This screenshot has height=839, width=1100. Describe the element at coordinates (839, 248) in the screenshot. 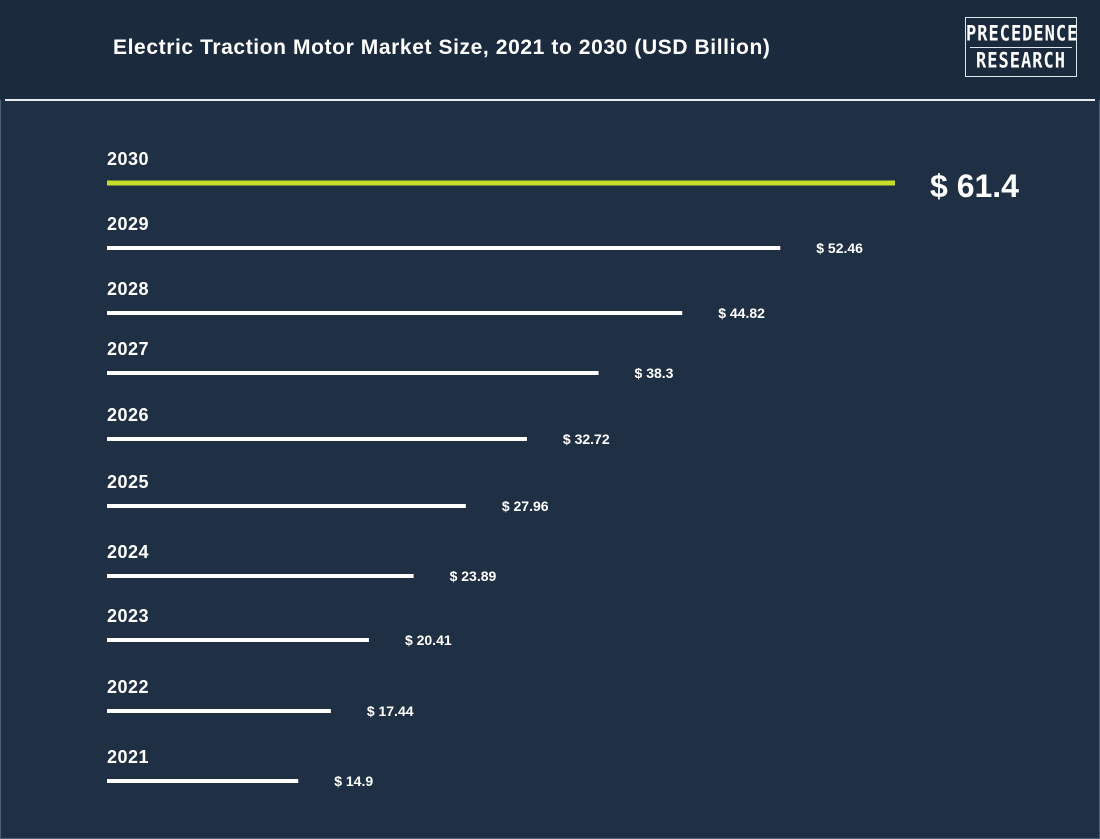

I see `value-label-2029: $ 52.46` at that location.